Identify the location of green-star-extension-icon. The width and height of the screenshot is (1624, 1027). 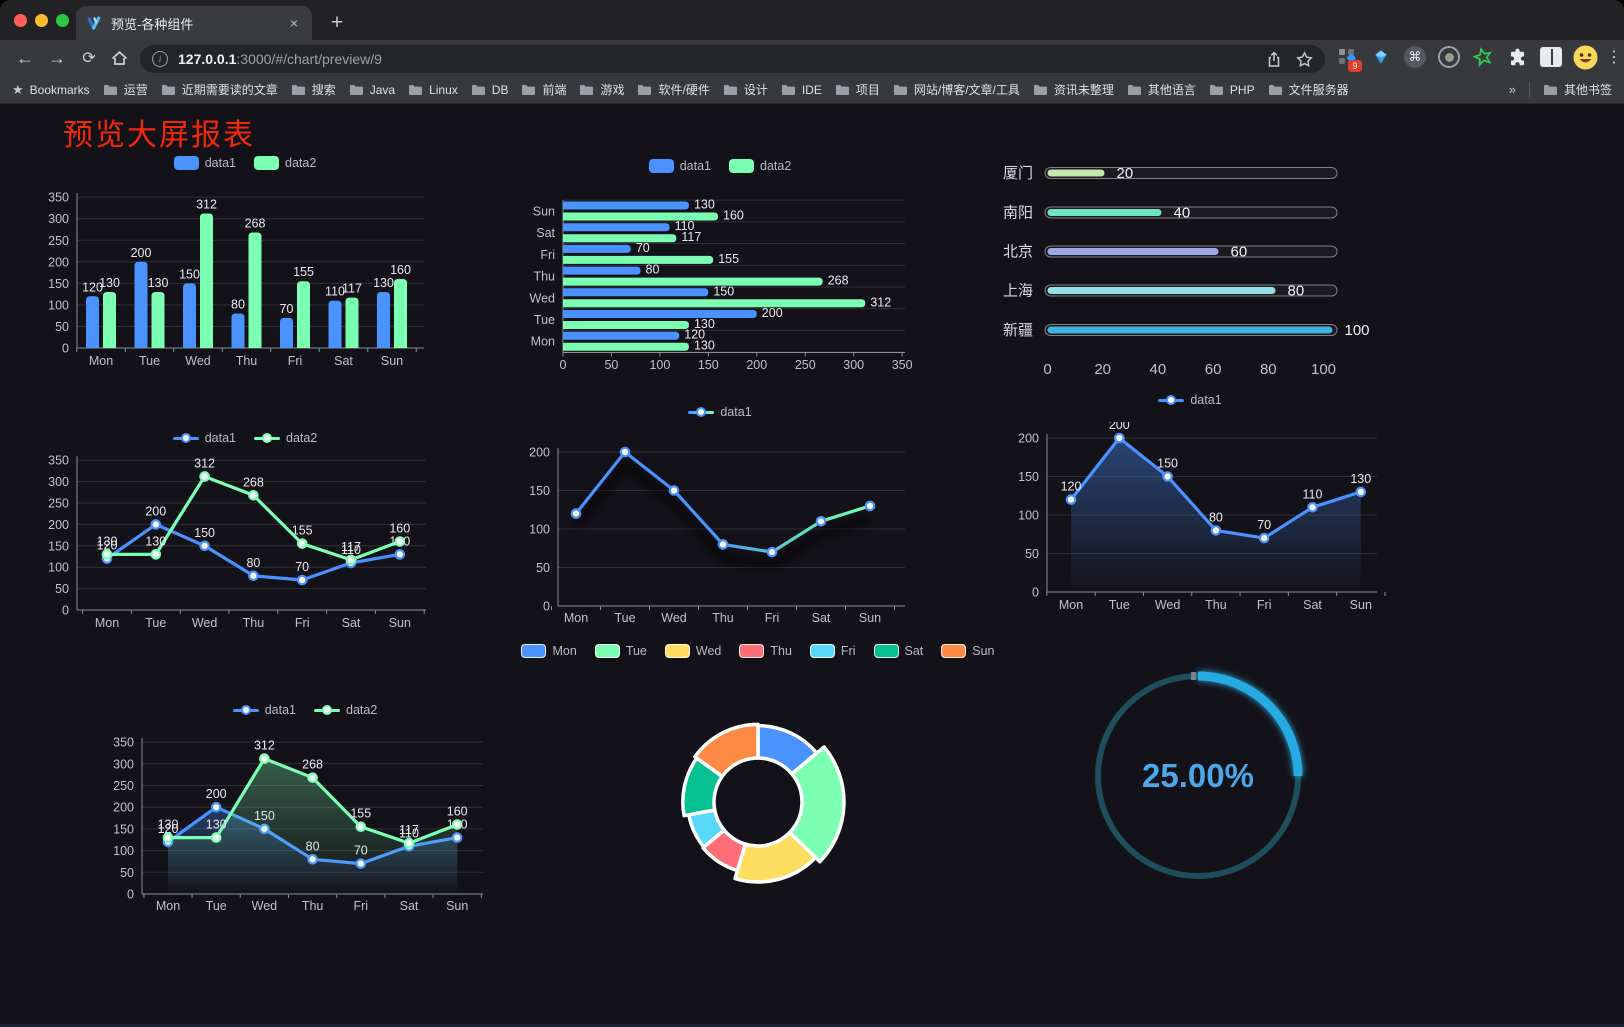
(1483, 57).